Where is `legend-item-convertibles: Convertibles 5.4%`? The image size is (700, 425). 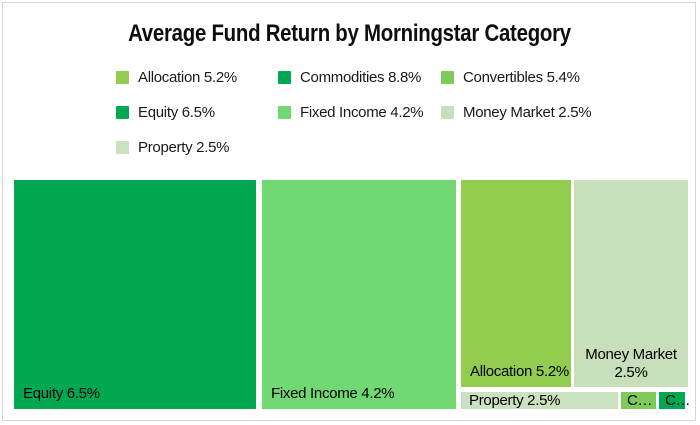
legend-item-convertibles: Convertibles 5.4% is located at coordinates (516, 77).